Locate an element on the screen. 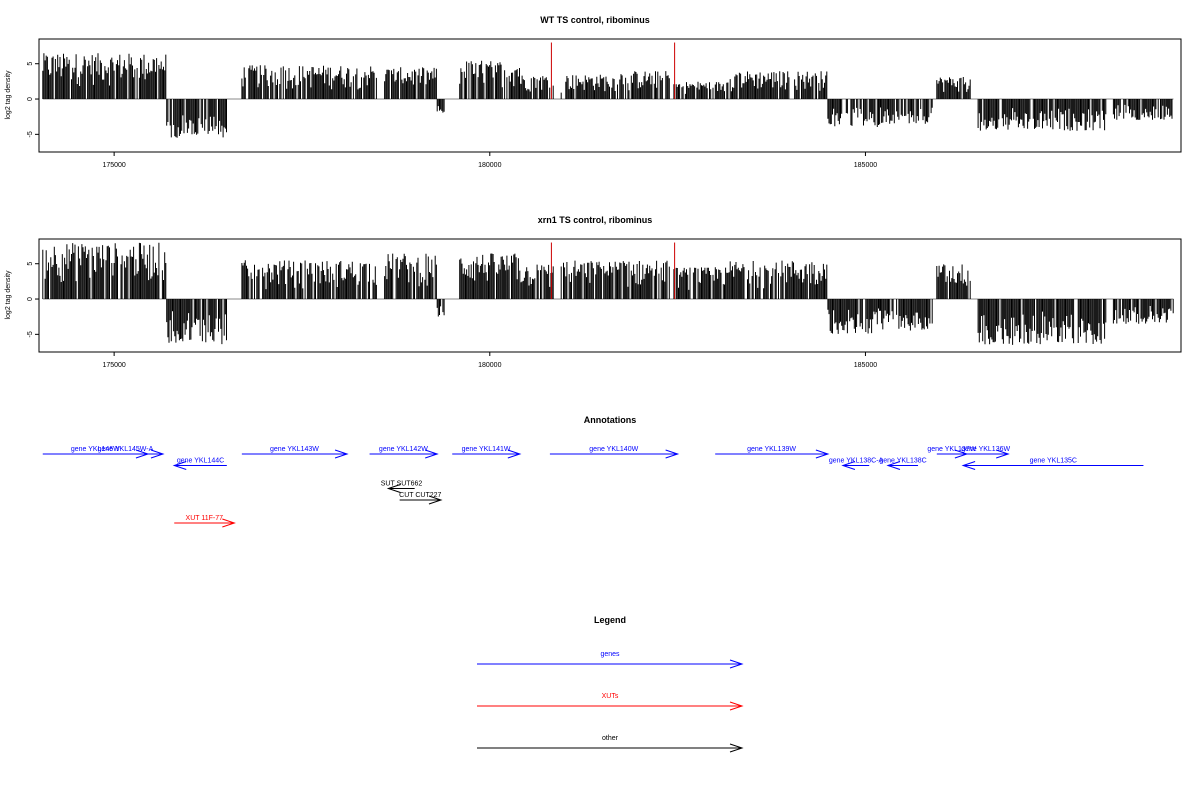 This screenshot has height=800, width=1200. annotation-label: gene YKL141W is located at coordinates (486, 449).